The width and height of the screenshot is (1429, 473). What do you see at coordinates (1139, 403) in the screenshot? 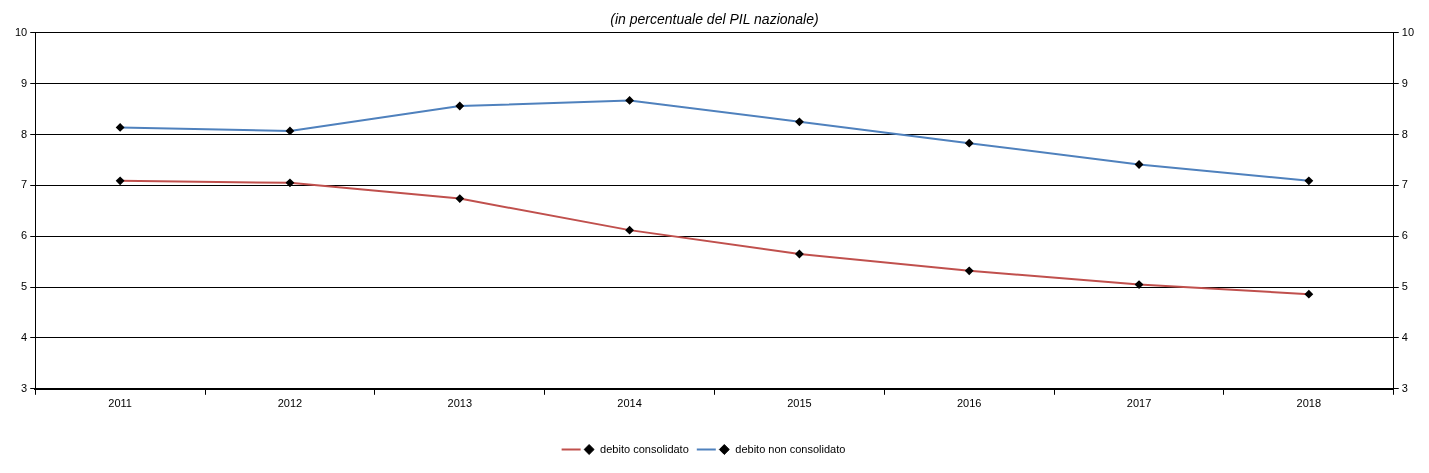
I see `x-tick-label: 2017` at bounding box center [1139, 403].